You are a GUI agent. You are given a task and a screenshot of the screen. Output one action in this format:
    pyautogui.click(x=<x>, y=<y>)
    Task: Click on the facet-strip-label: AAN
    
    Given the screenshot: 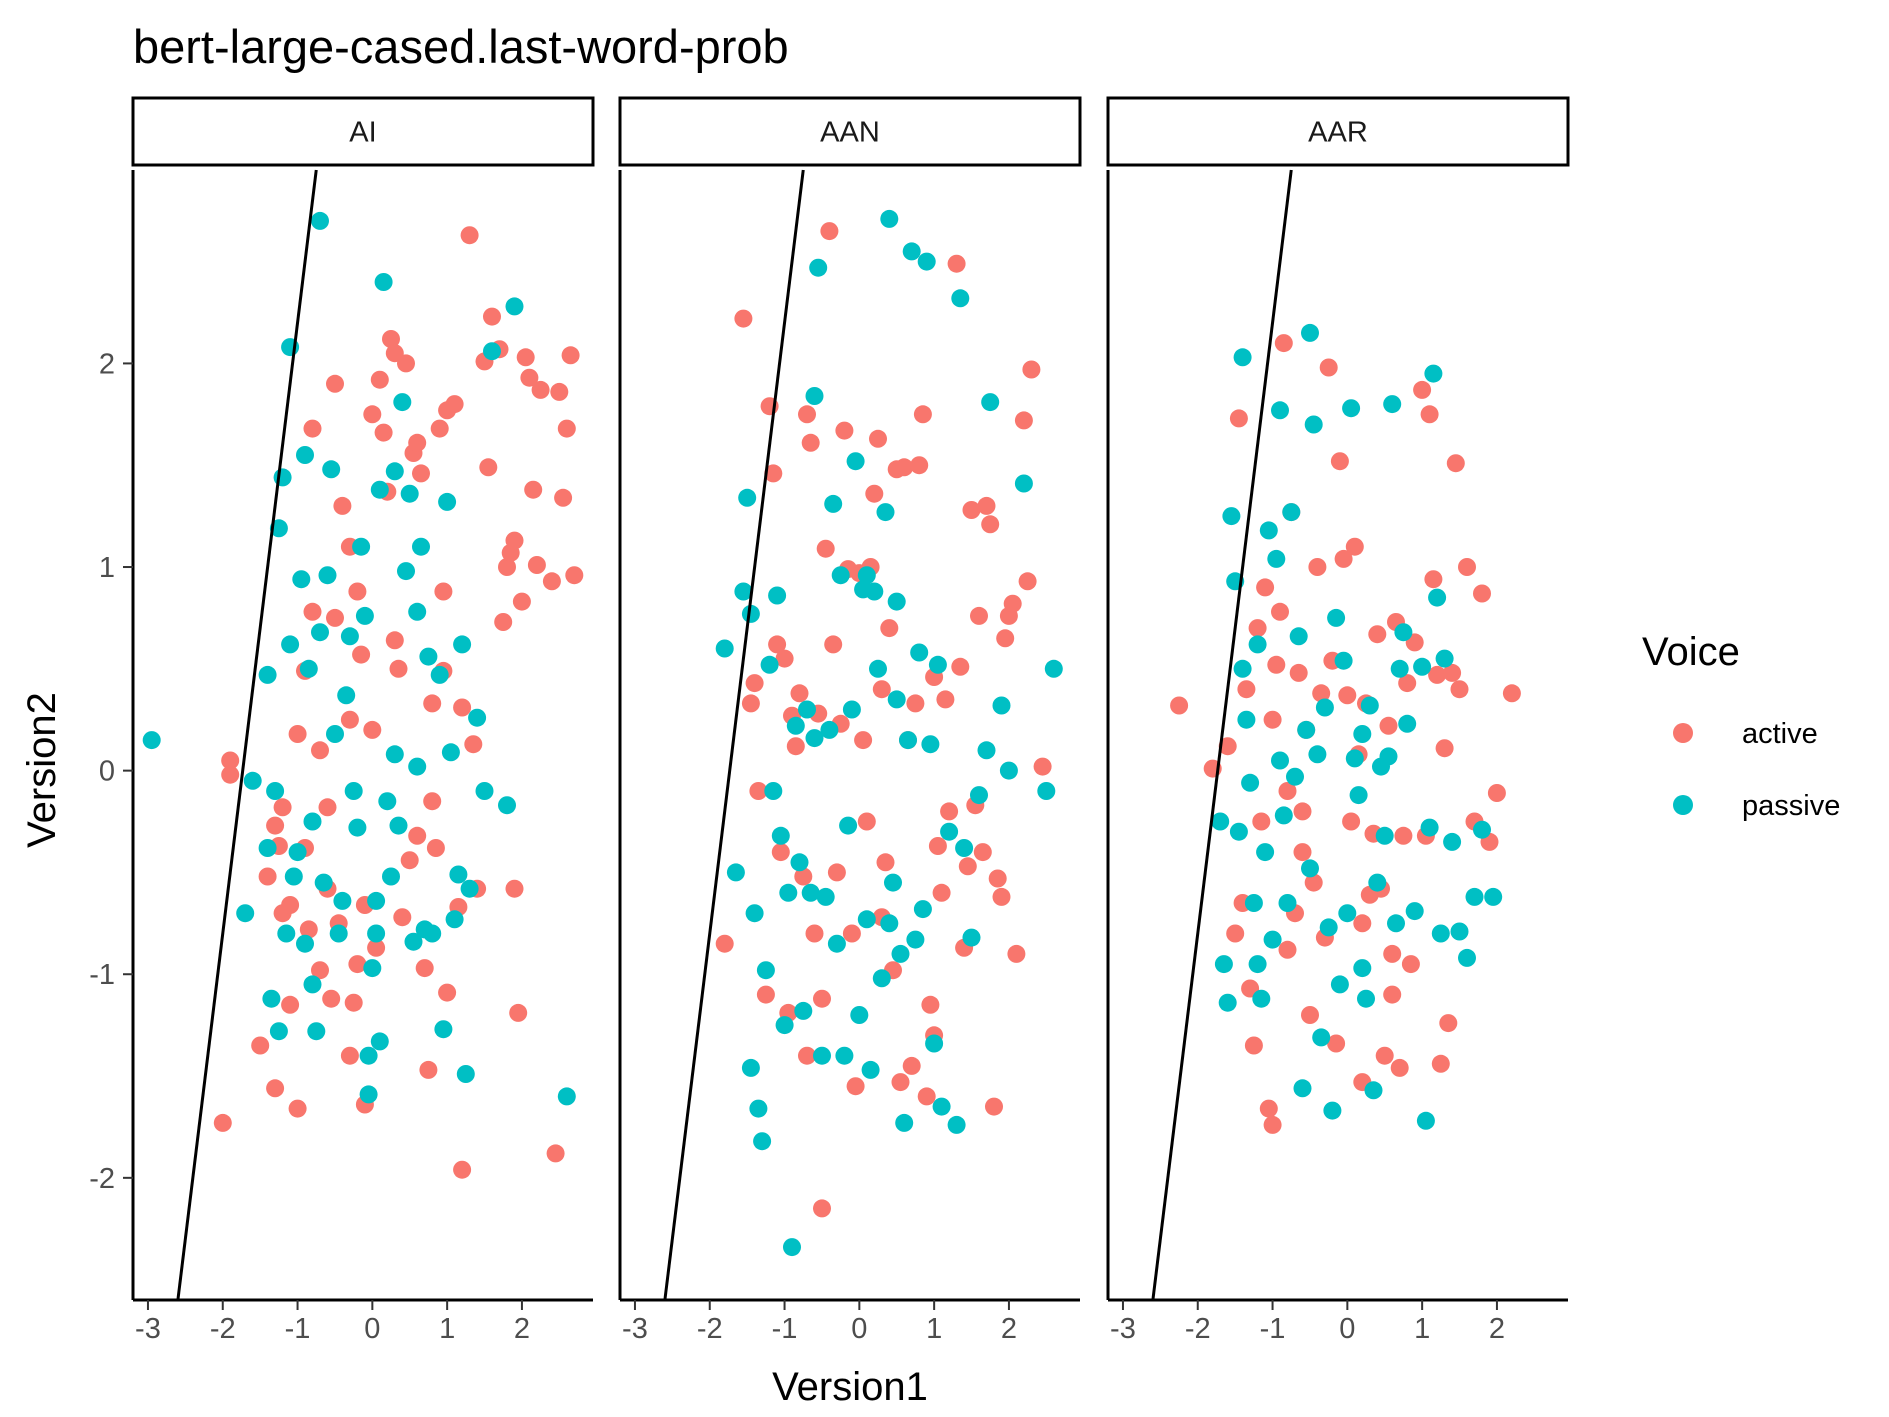 What is the action you would take?
    pyautogui.click(x=850, y=133)
    